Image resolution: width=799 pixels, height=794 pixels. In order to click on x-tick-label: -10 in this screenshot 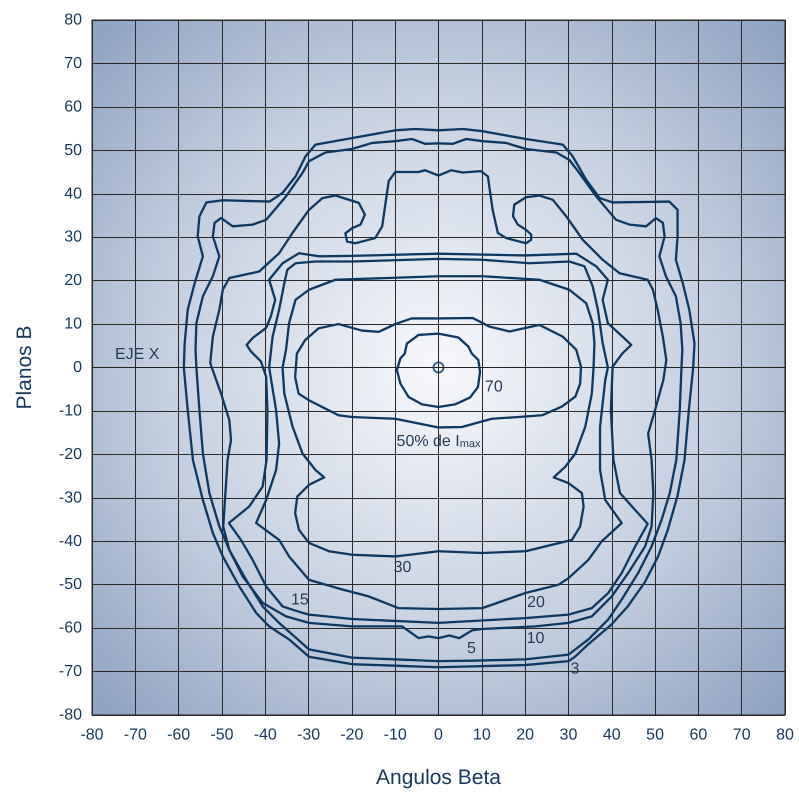, I will do `click(395, 735)`.